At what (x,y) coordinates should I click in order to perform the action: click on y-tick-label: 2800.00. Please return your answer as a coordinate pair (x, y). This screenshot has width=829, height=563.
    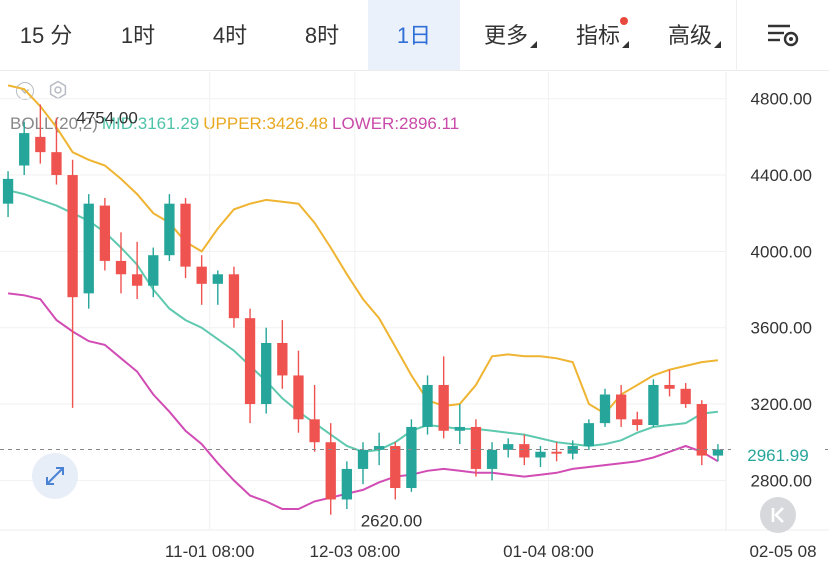
    Looking at the image, I should click on (781, 480).